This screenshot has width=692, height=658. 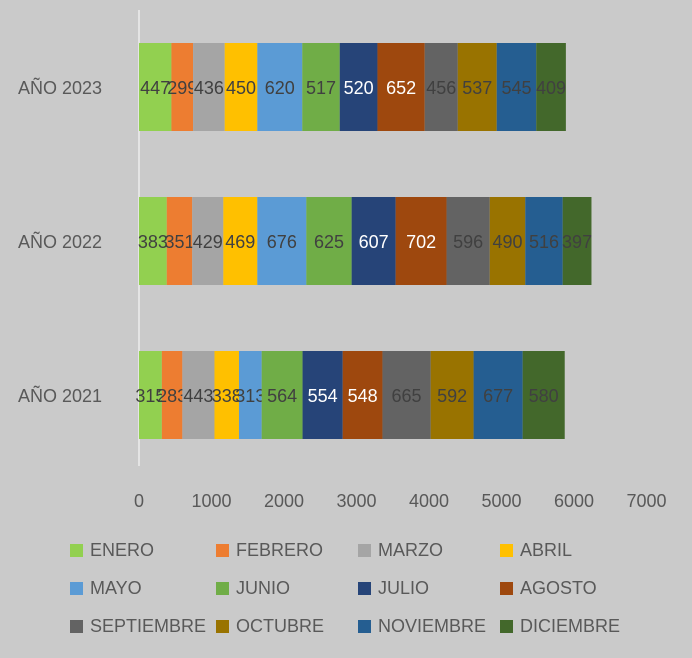 I want to click on data-label: 665, so click(x=407, y=396).